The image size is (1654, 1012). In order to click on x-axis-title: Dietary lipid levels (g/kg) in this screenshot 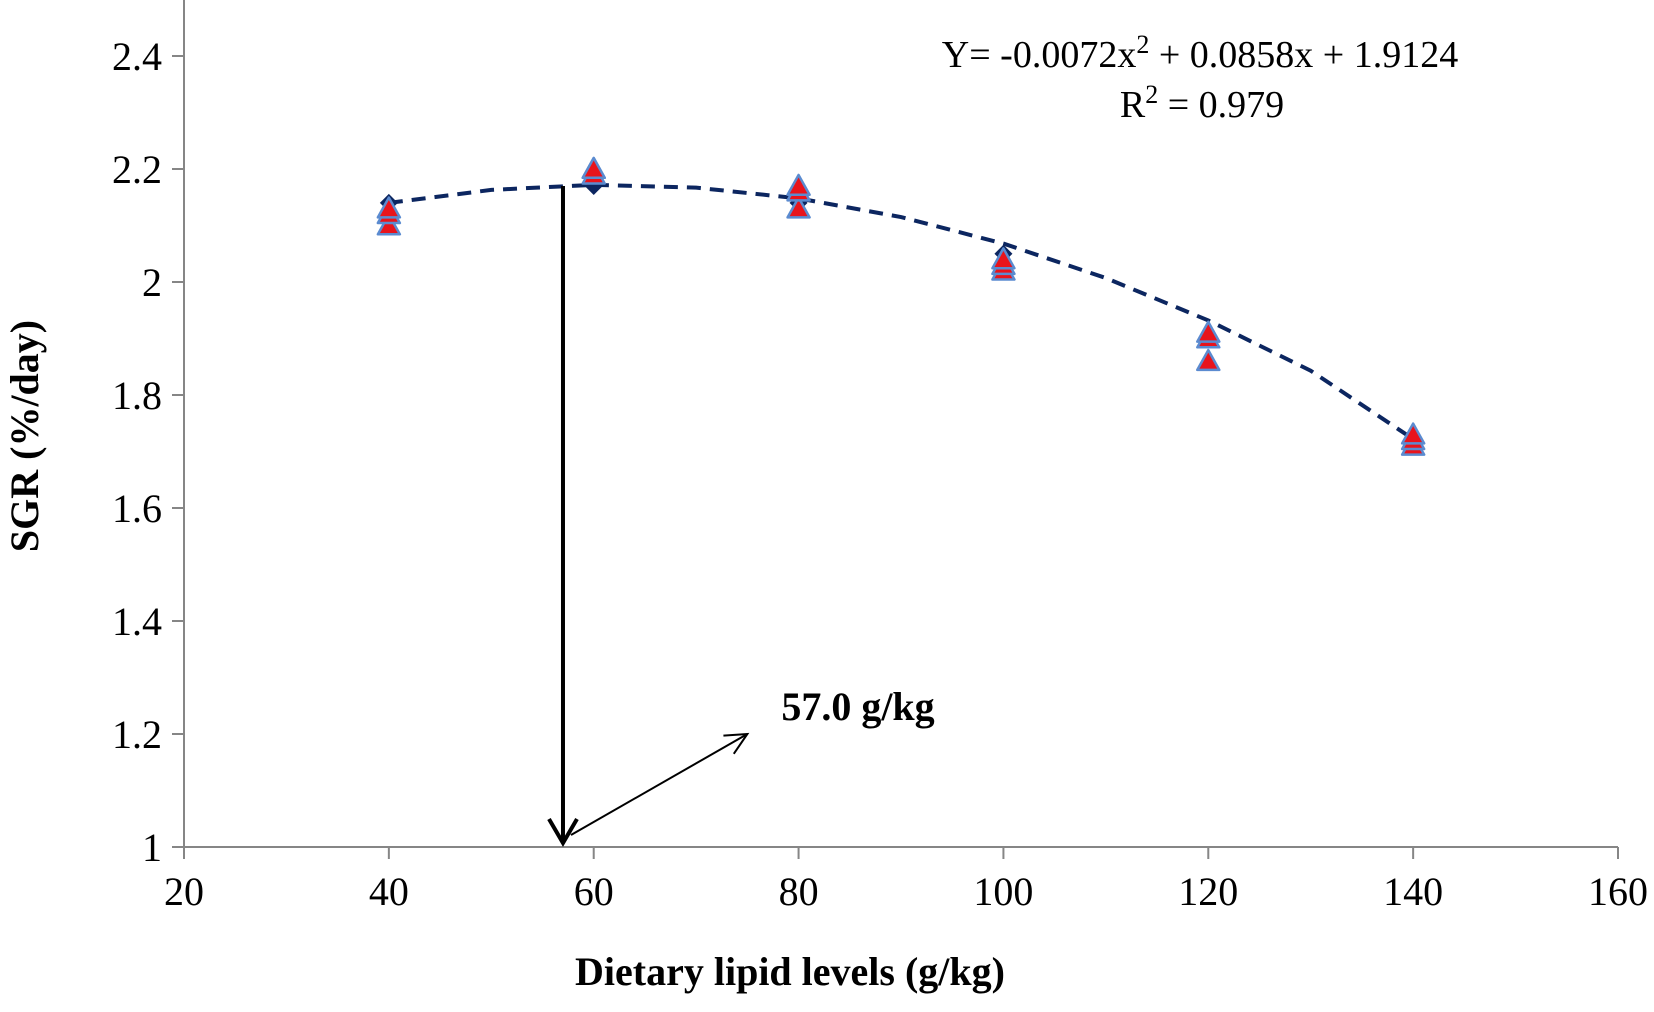, I will do `click(790, 971)`.